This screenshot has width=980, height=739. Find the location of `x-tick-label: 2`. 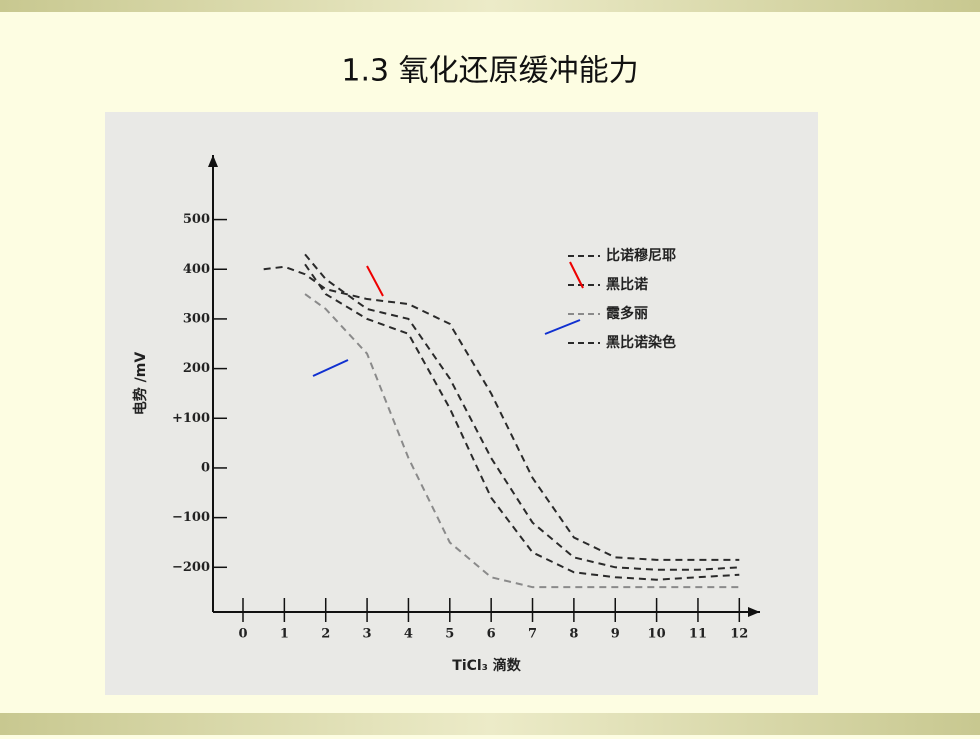

x-tick-label: 2 is located at coordinates (325, 634).